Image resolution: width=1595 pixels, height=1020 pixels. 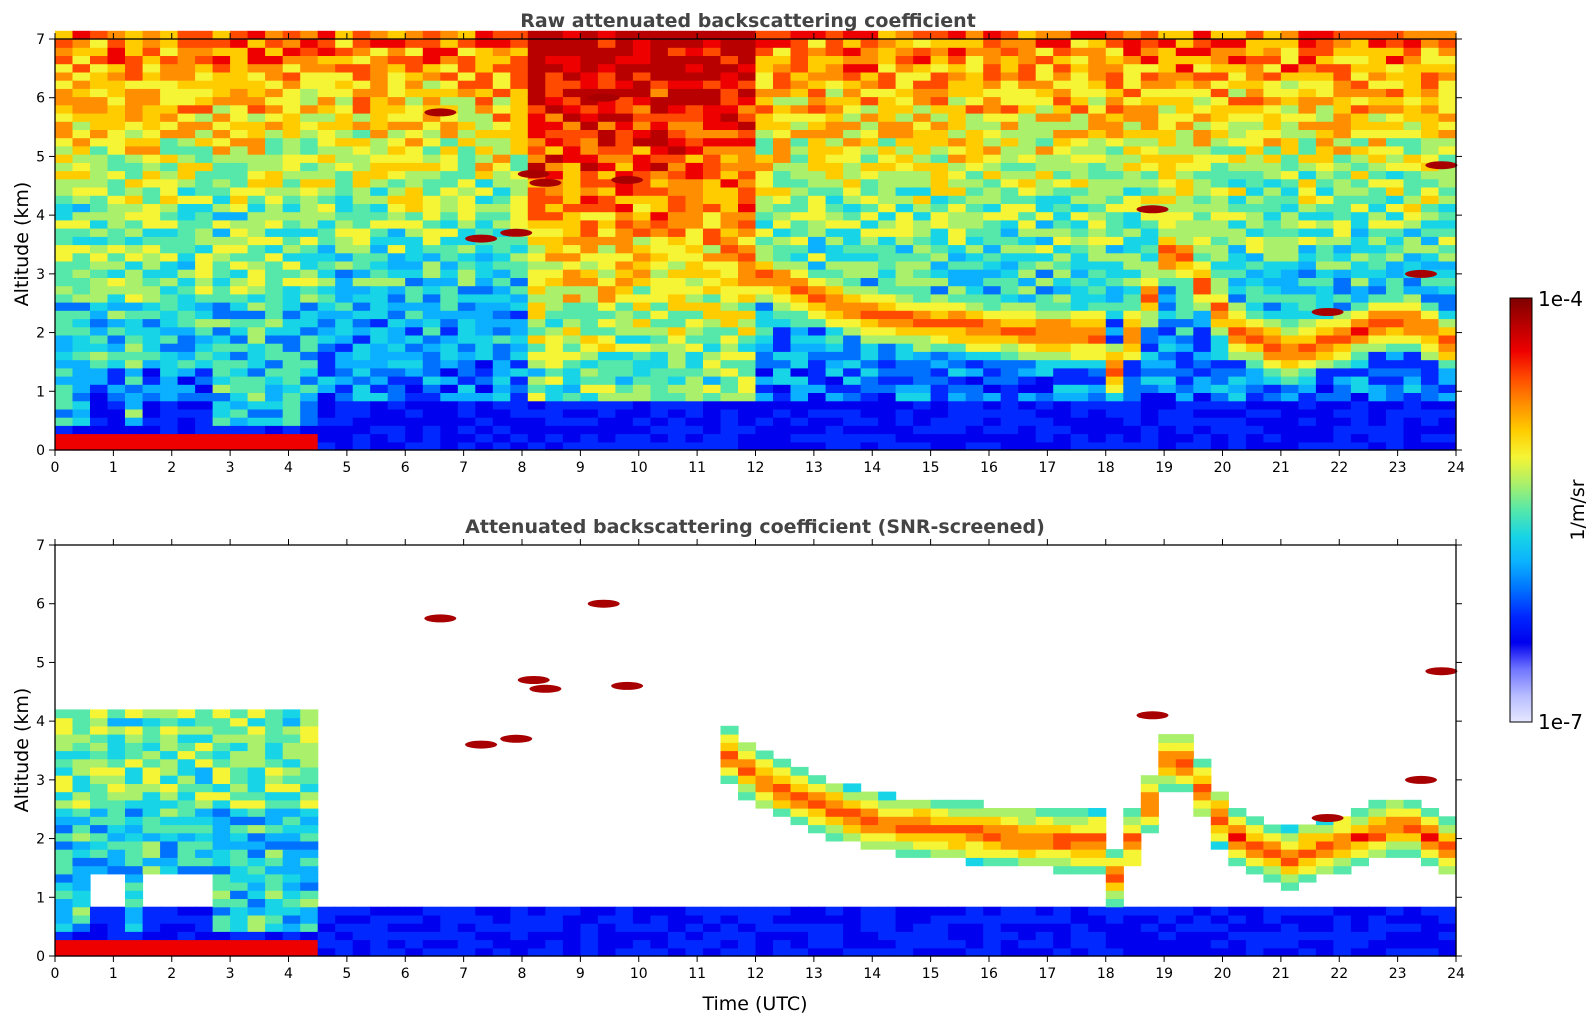 What do you see at coordinates (1106, 468) in the screenshot?
I see `x-tick-label: 18` at bounding box center [1106, 468].